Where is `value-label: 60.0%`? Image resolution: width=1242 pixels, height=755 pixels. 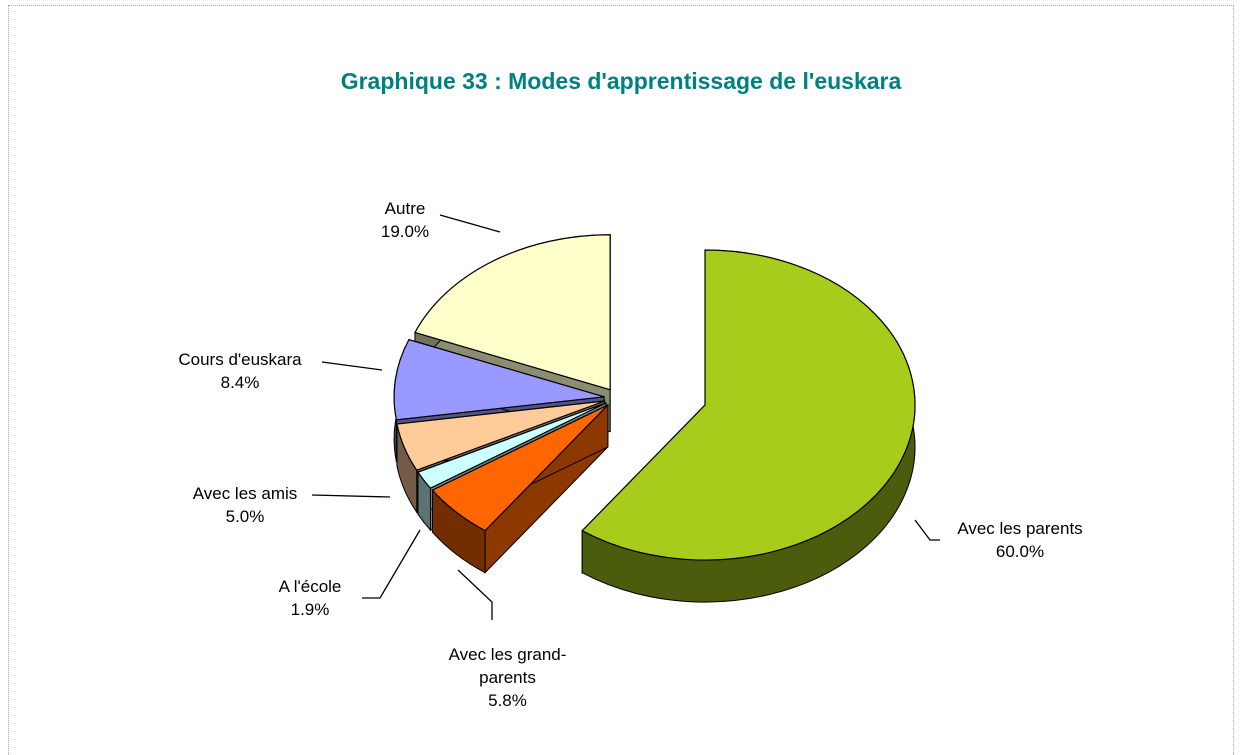 value-label: 60.0% is located at coordinates (1020, 551).